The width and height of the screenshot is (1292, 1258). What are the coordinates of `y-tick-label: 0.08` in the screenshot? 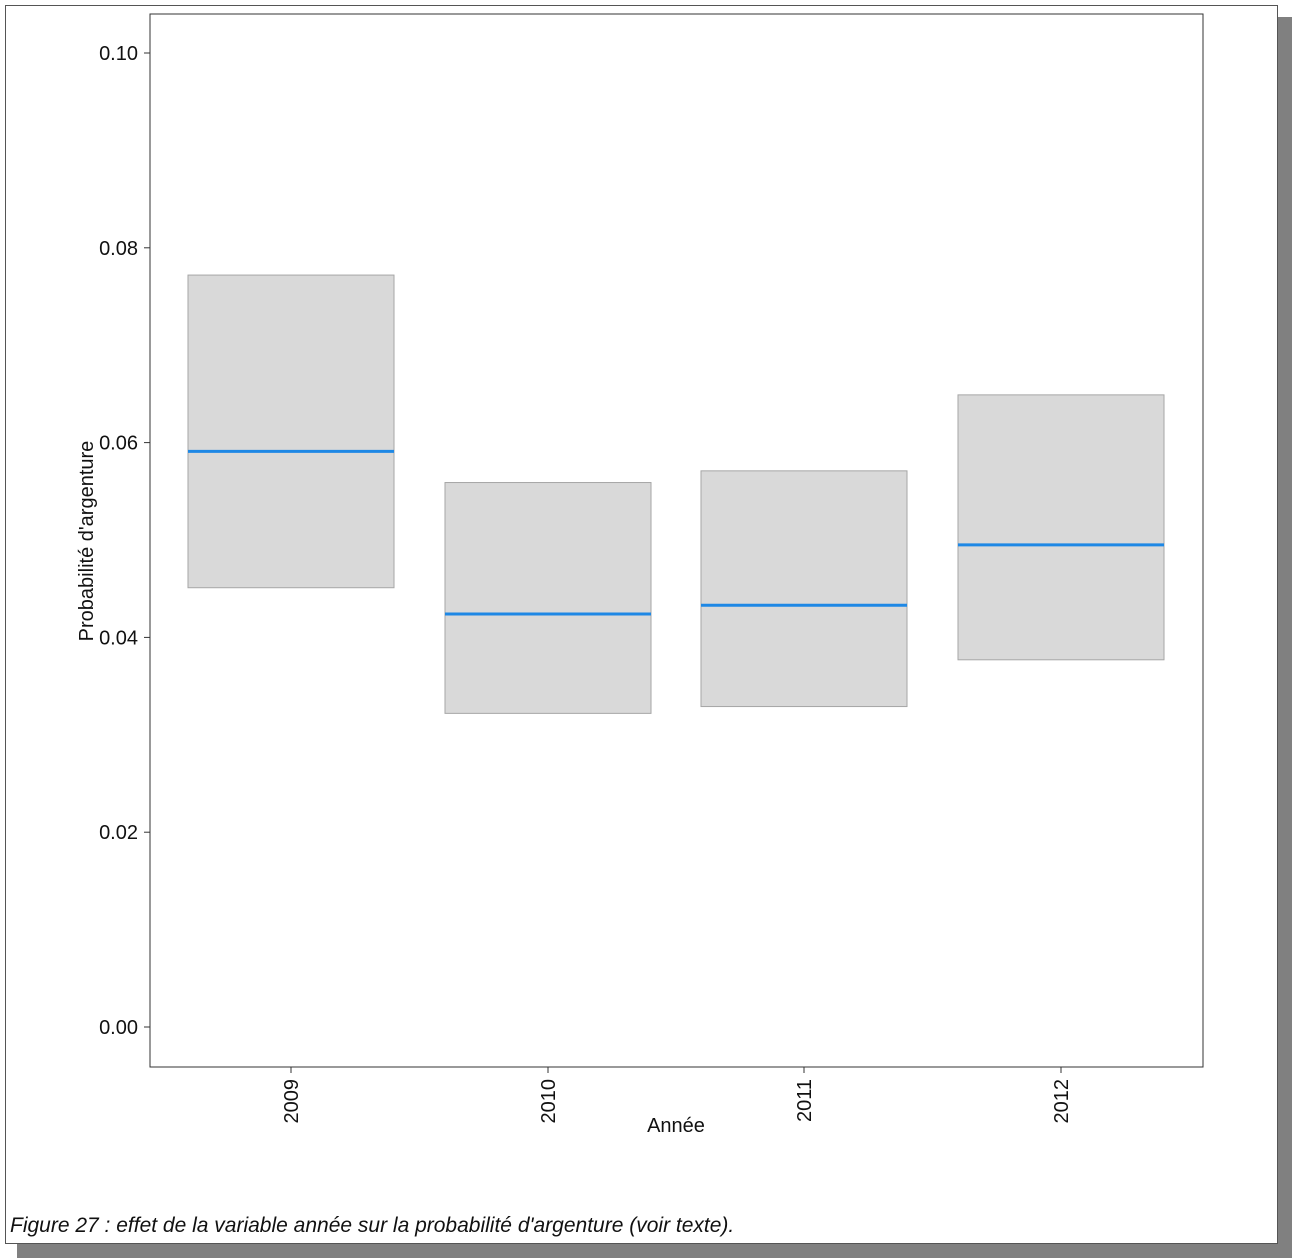 It's located at (118, 249).